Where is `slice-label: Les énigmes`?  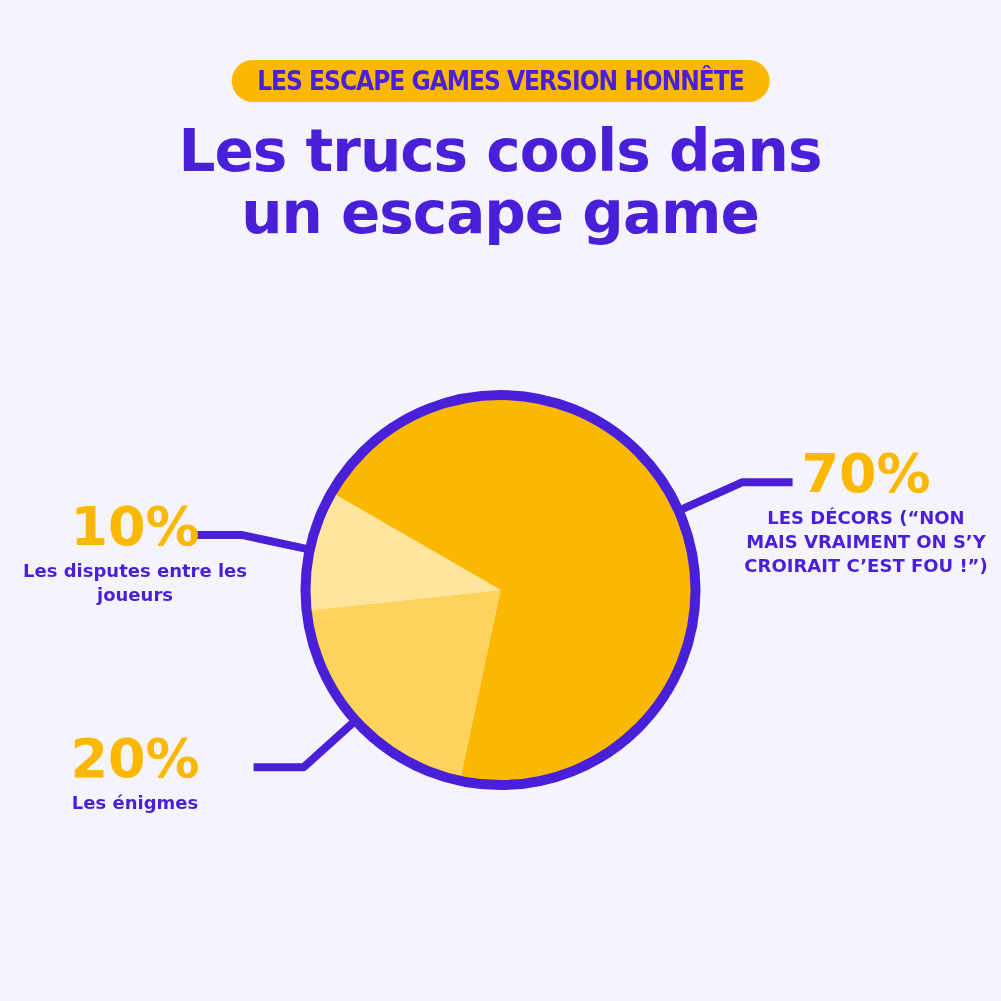
slice-label: Les énigmes is located at coordinates (135, 803).